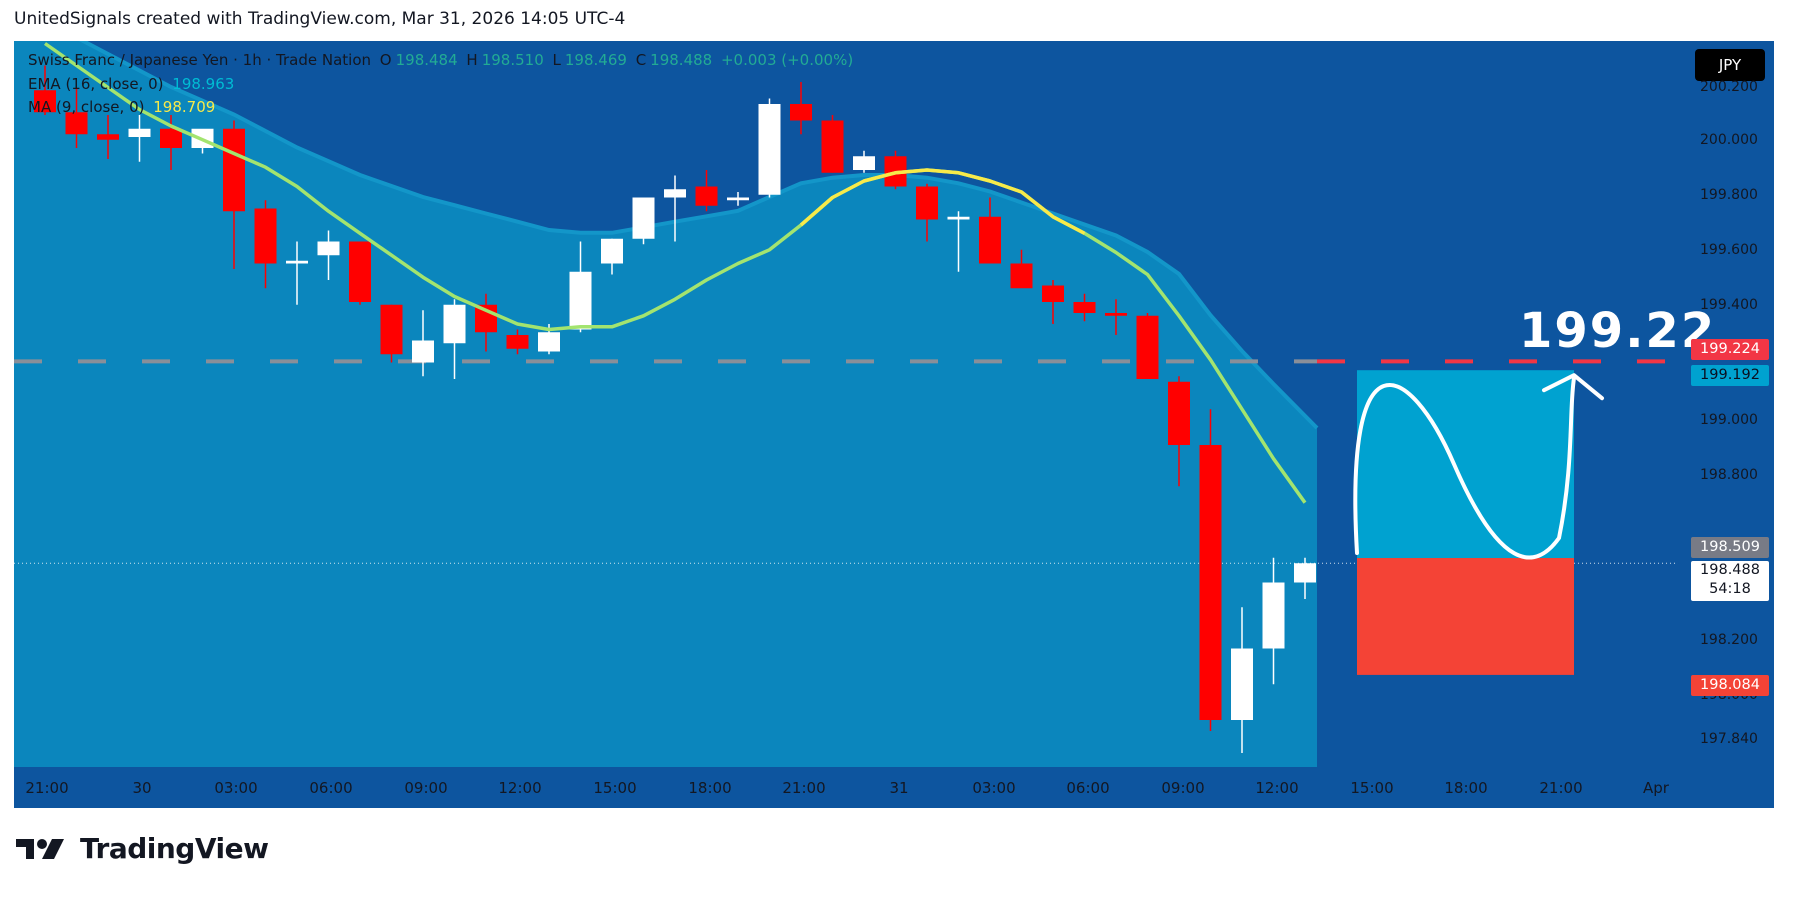  What do you see at coordinates (1730, 547) in the screenshot?
I see `previous-close-tag: 198.509` at bounding box center [1730, 547].